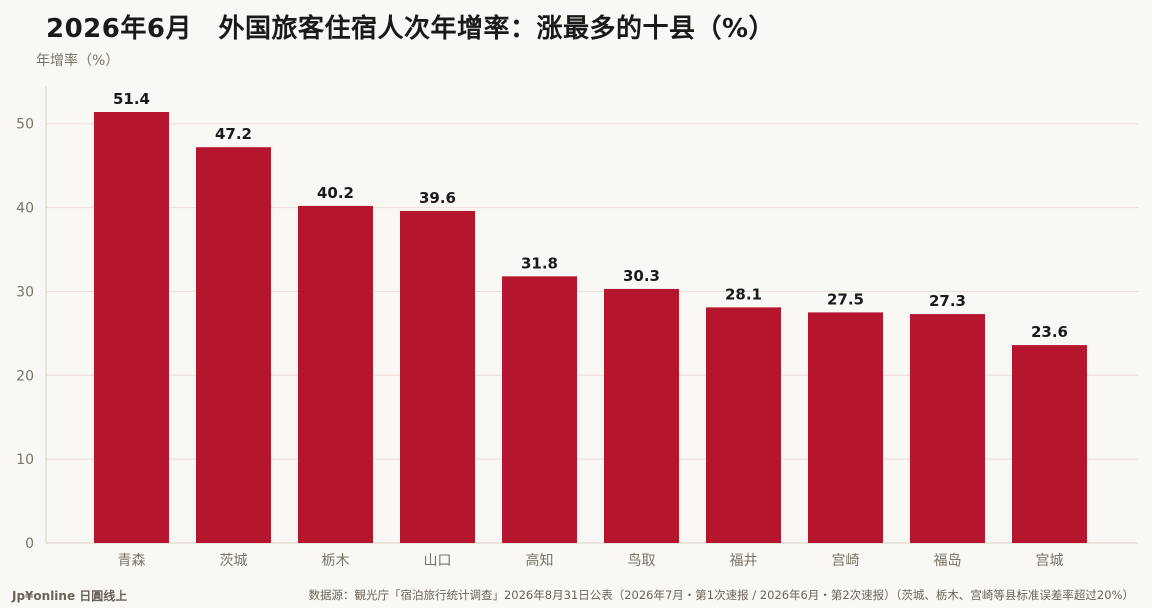 The height and width of the screenshot is (608, 1152). Describe the element at coordinates (25, 209) in the screenshot. I see `y-tick-label: 40` at that location.